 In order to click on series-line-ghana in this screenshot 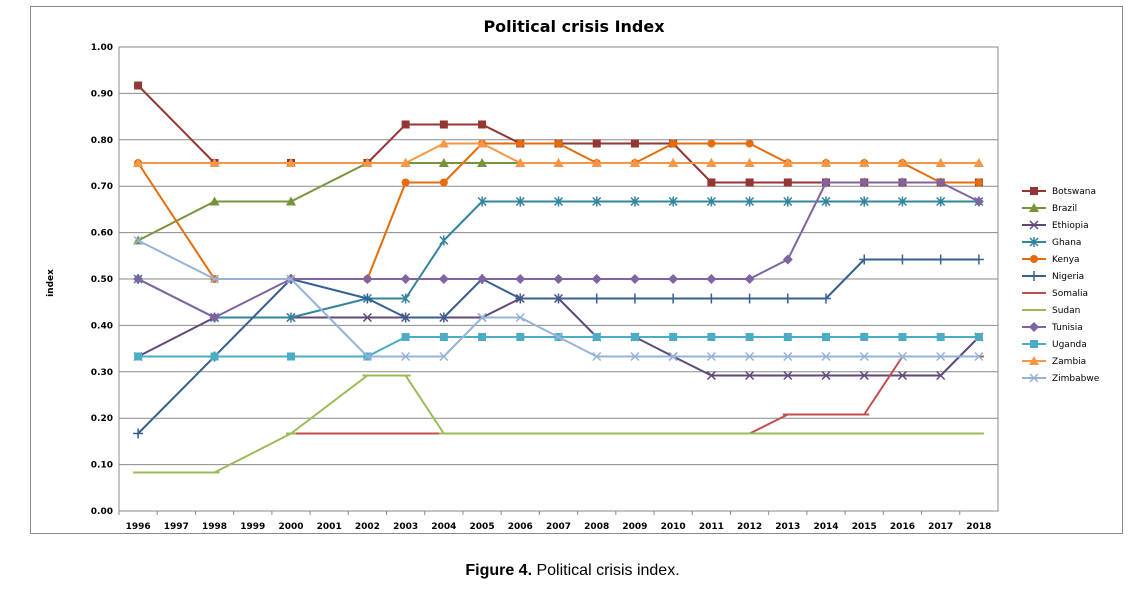, I will do `click(558, 259)`.